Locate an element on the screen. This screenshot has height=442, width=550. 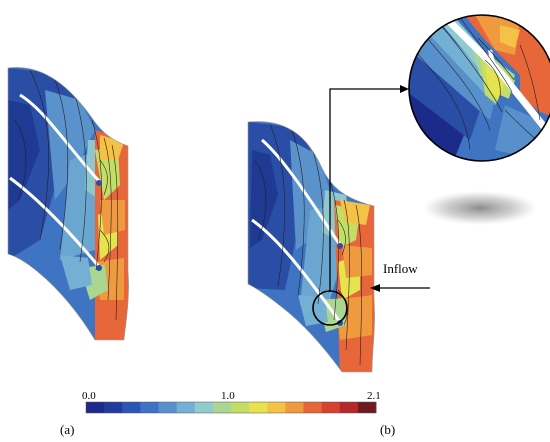
colorbar-tick-max: 2.1 is located at coordinates (374, 396).